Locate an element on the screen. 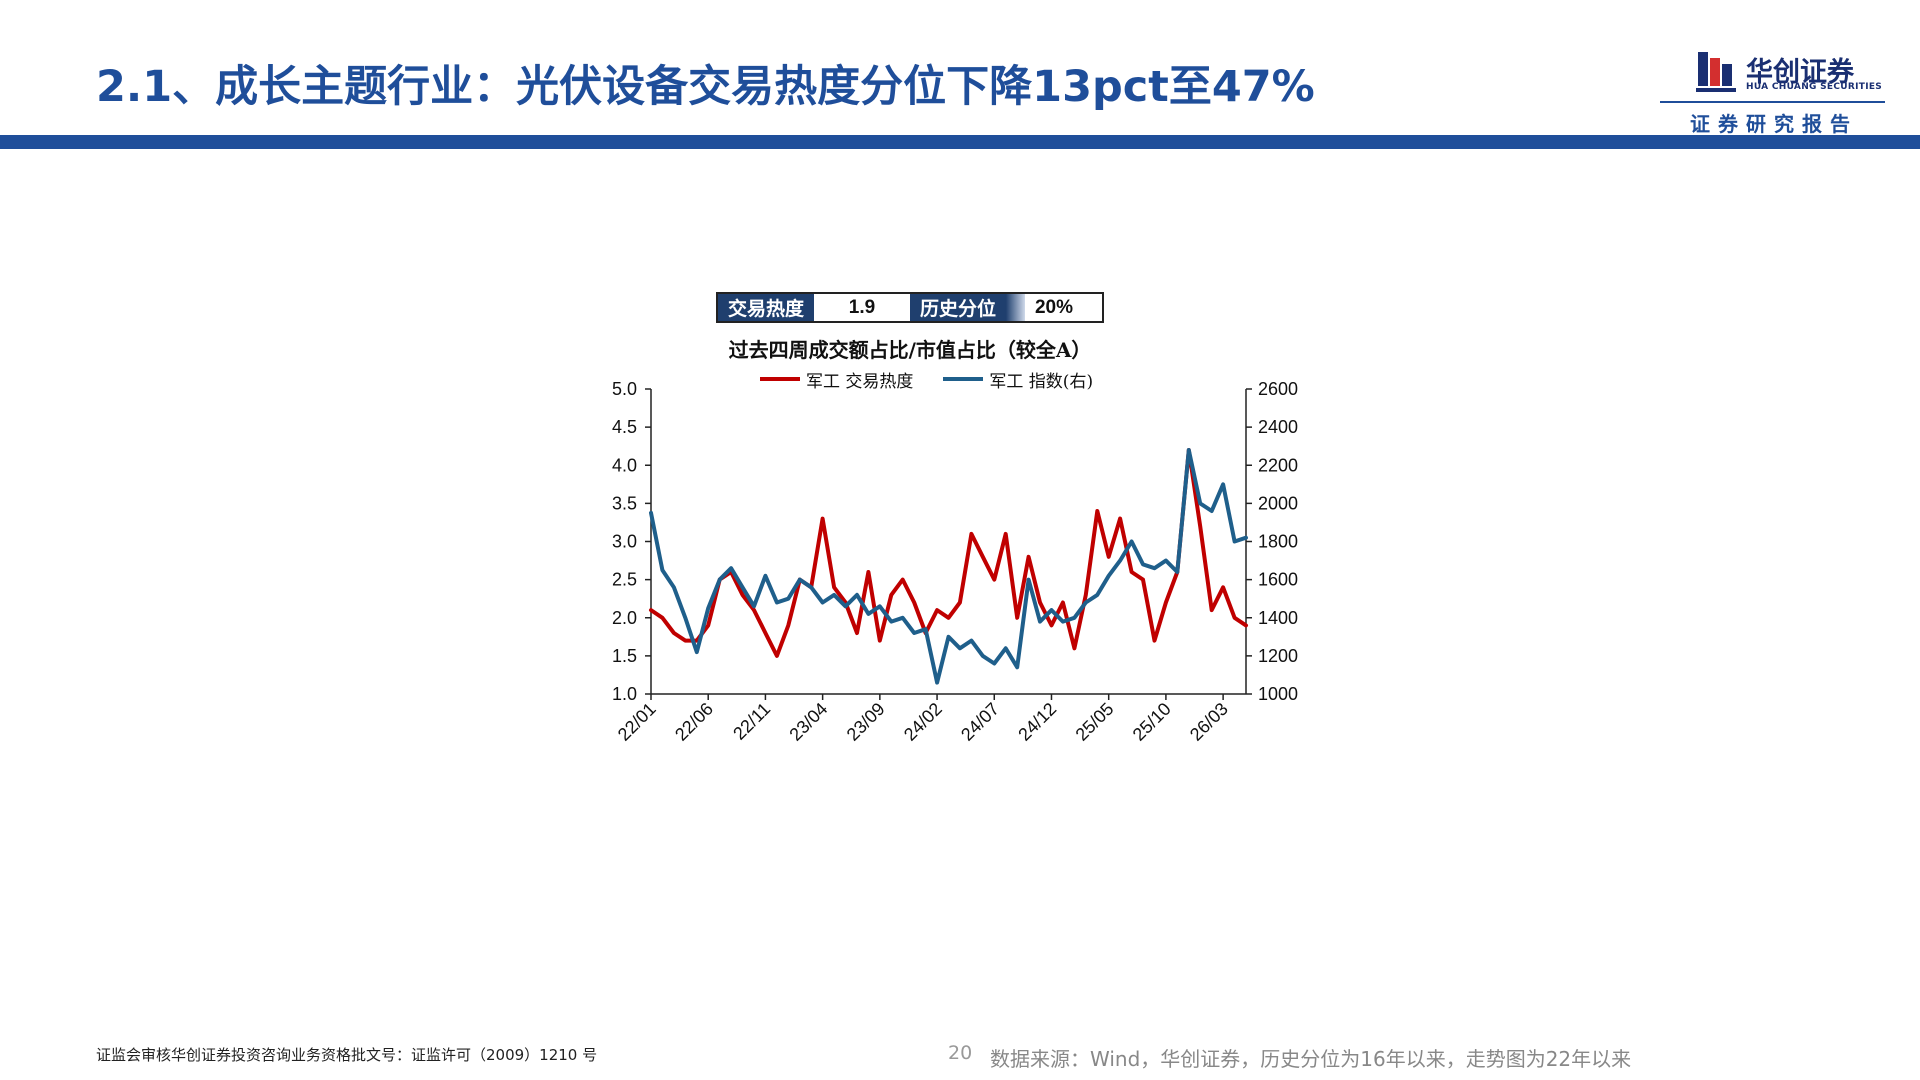  x-tick-label: 24/02 is located at coordinates (923, 722).